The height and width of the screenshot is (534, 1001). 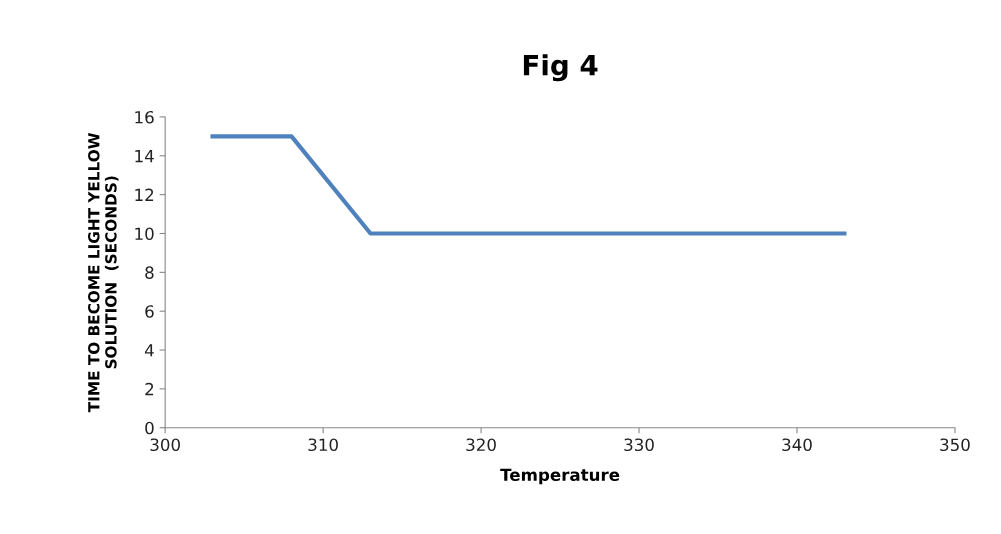 I want to click on y-tick-label: 12, so click(x=144, y=194).